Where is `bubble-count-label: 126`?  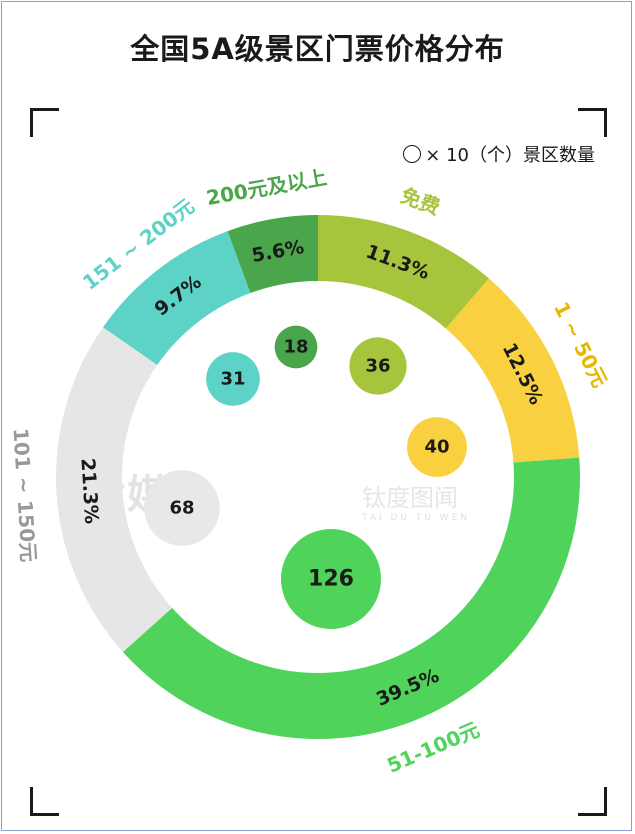
bubble-count-label: 126 is located at coordinates (331, 579).